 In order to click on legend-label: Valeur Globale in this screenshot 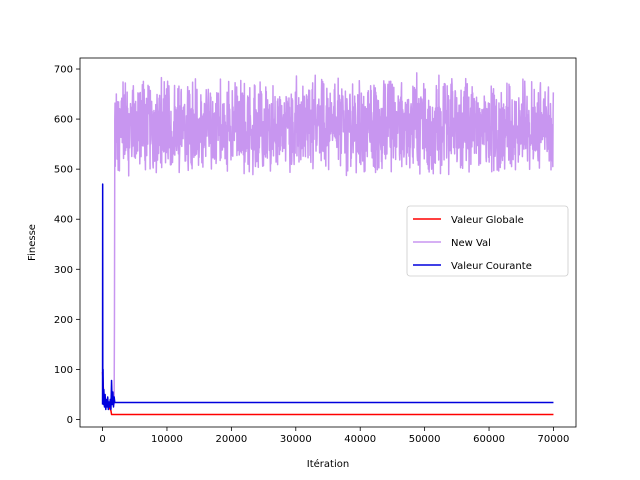, I will do `click(487, 220)`.